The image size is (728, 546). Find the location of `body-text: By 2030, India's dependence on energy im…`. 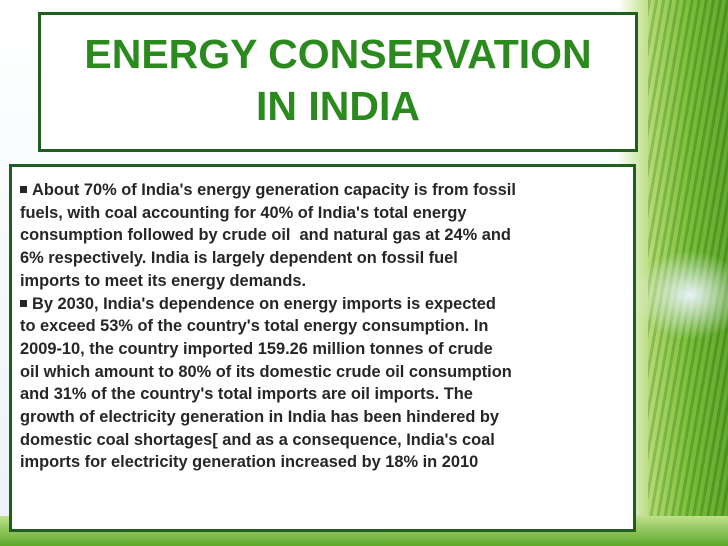

body-text: By 2030, India's dependence on energy im… is located at coordinates (264, 303).